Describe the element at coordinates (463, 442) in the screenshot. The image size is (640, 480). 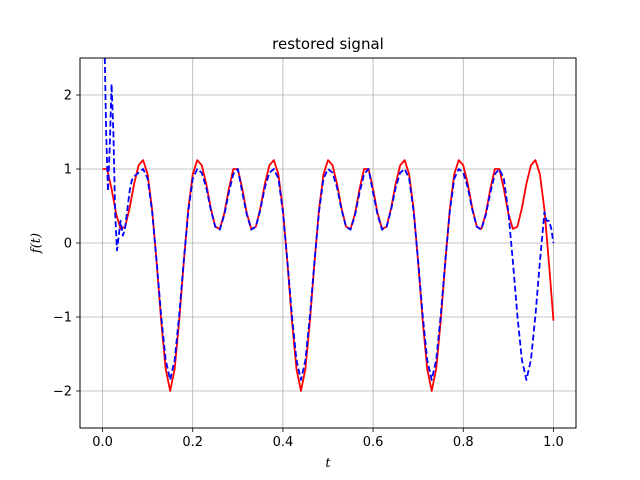
I see `x-tick-label: 0.8` at that location.